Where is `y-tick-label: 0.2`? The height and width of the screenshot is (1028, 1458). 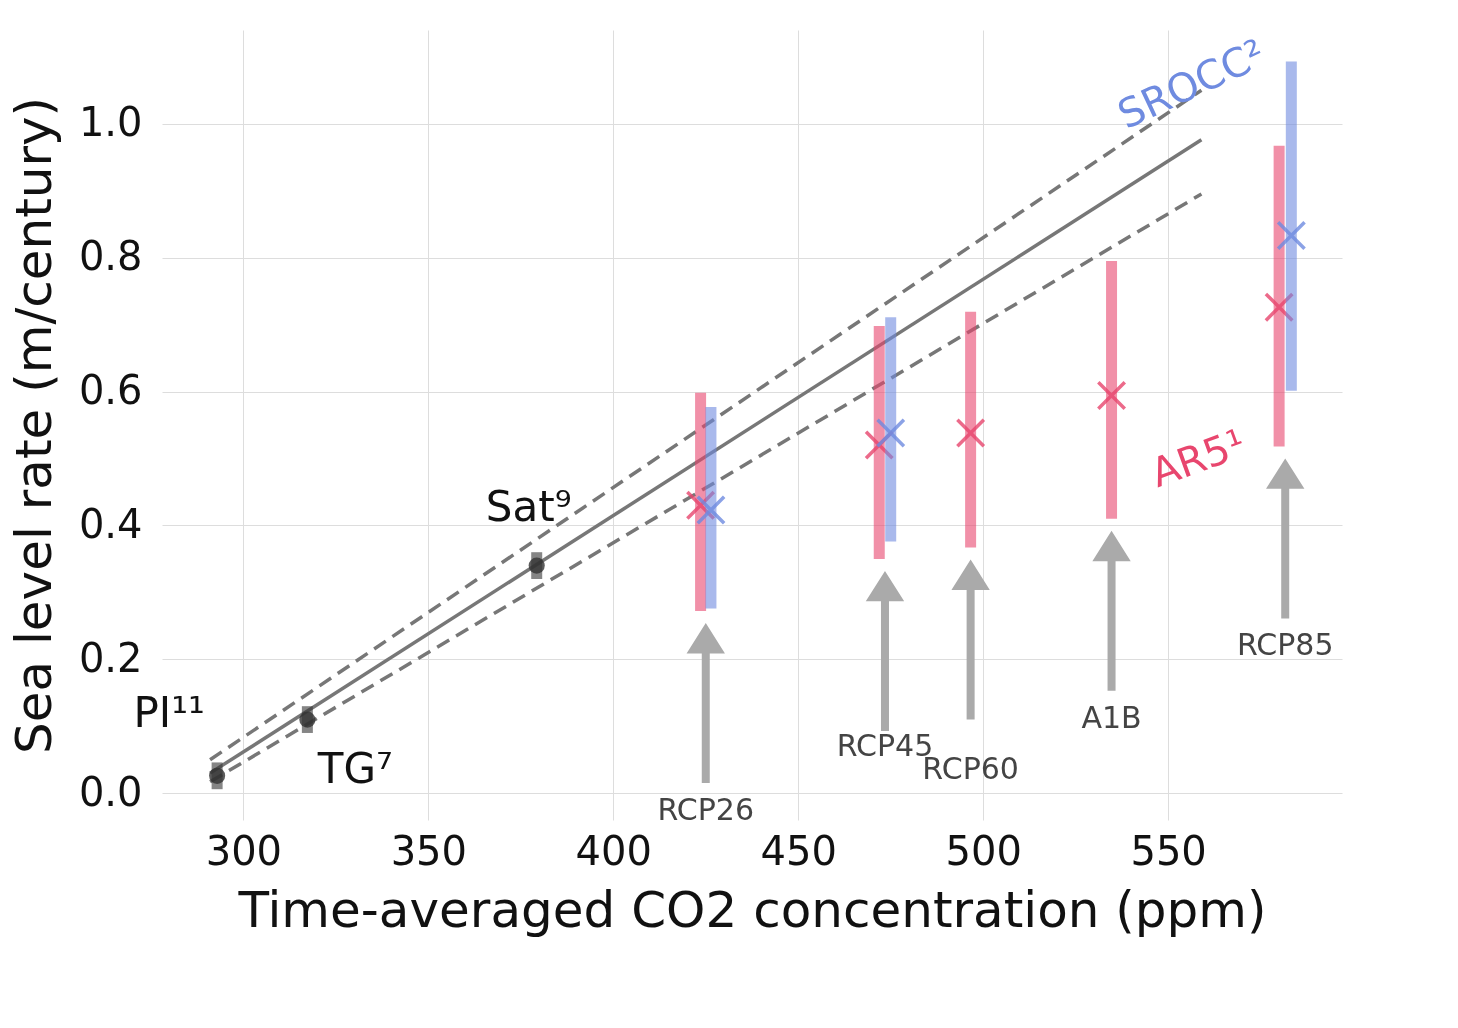 y-tick-label: 0.2 is located at coordinates (110, 657).